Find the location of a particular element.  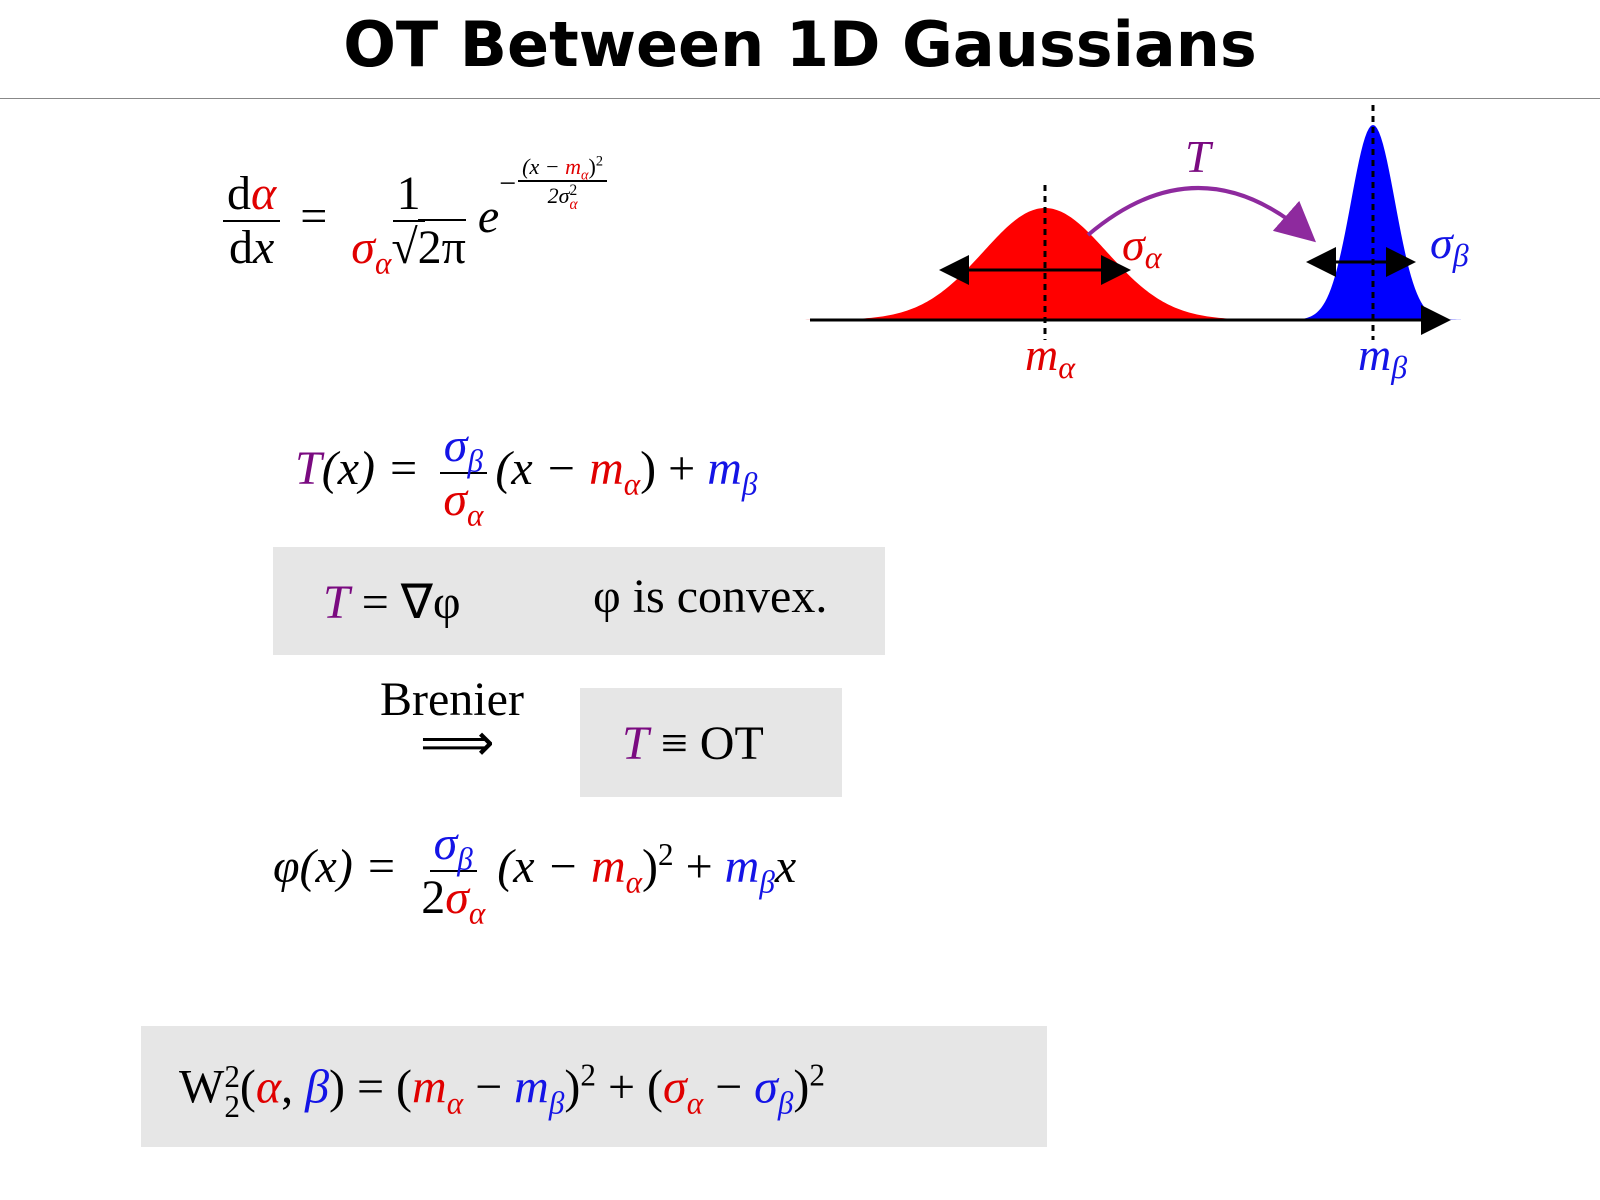

sigma-beta-label: σβ is located at coordinates (1449, 245).